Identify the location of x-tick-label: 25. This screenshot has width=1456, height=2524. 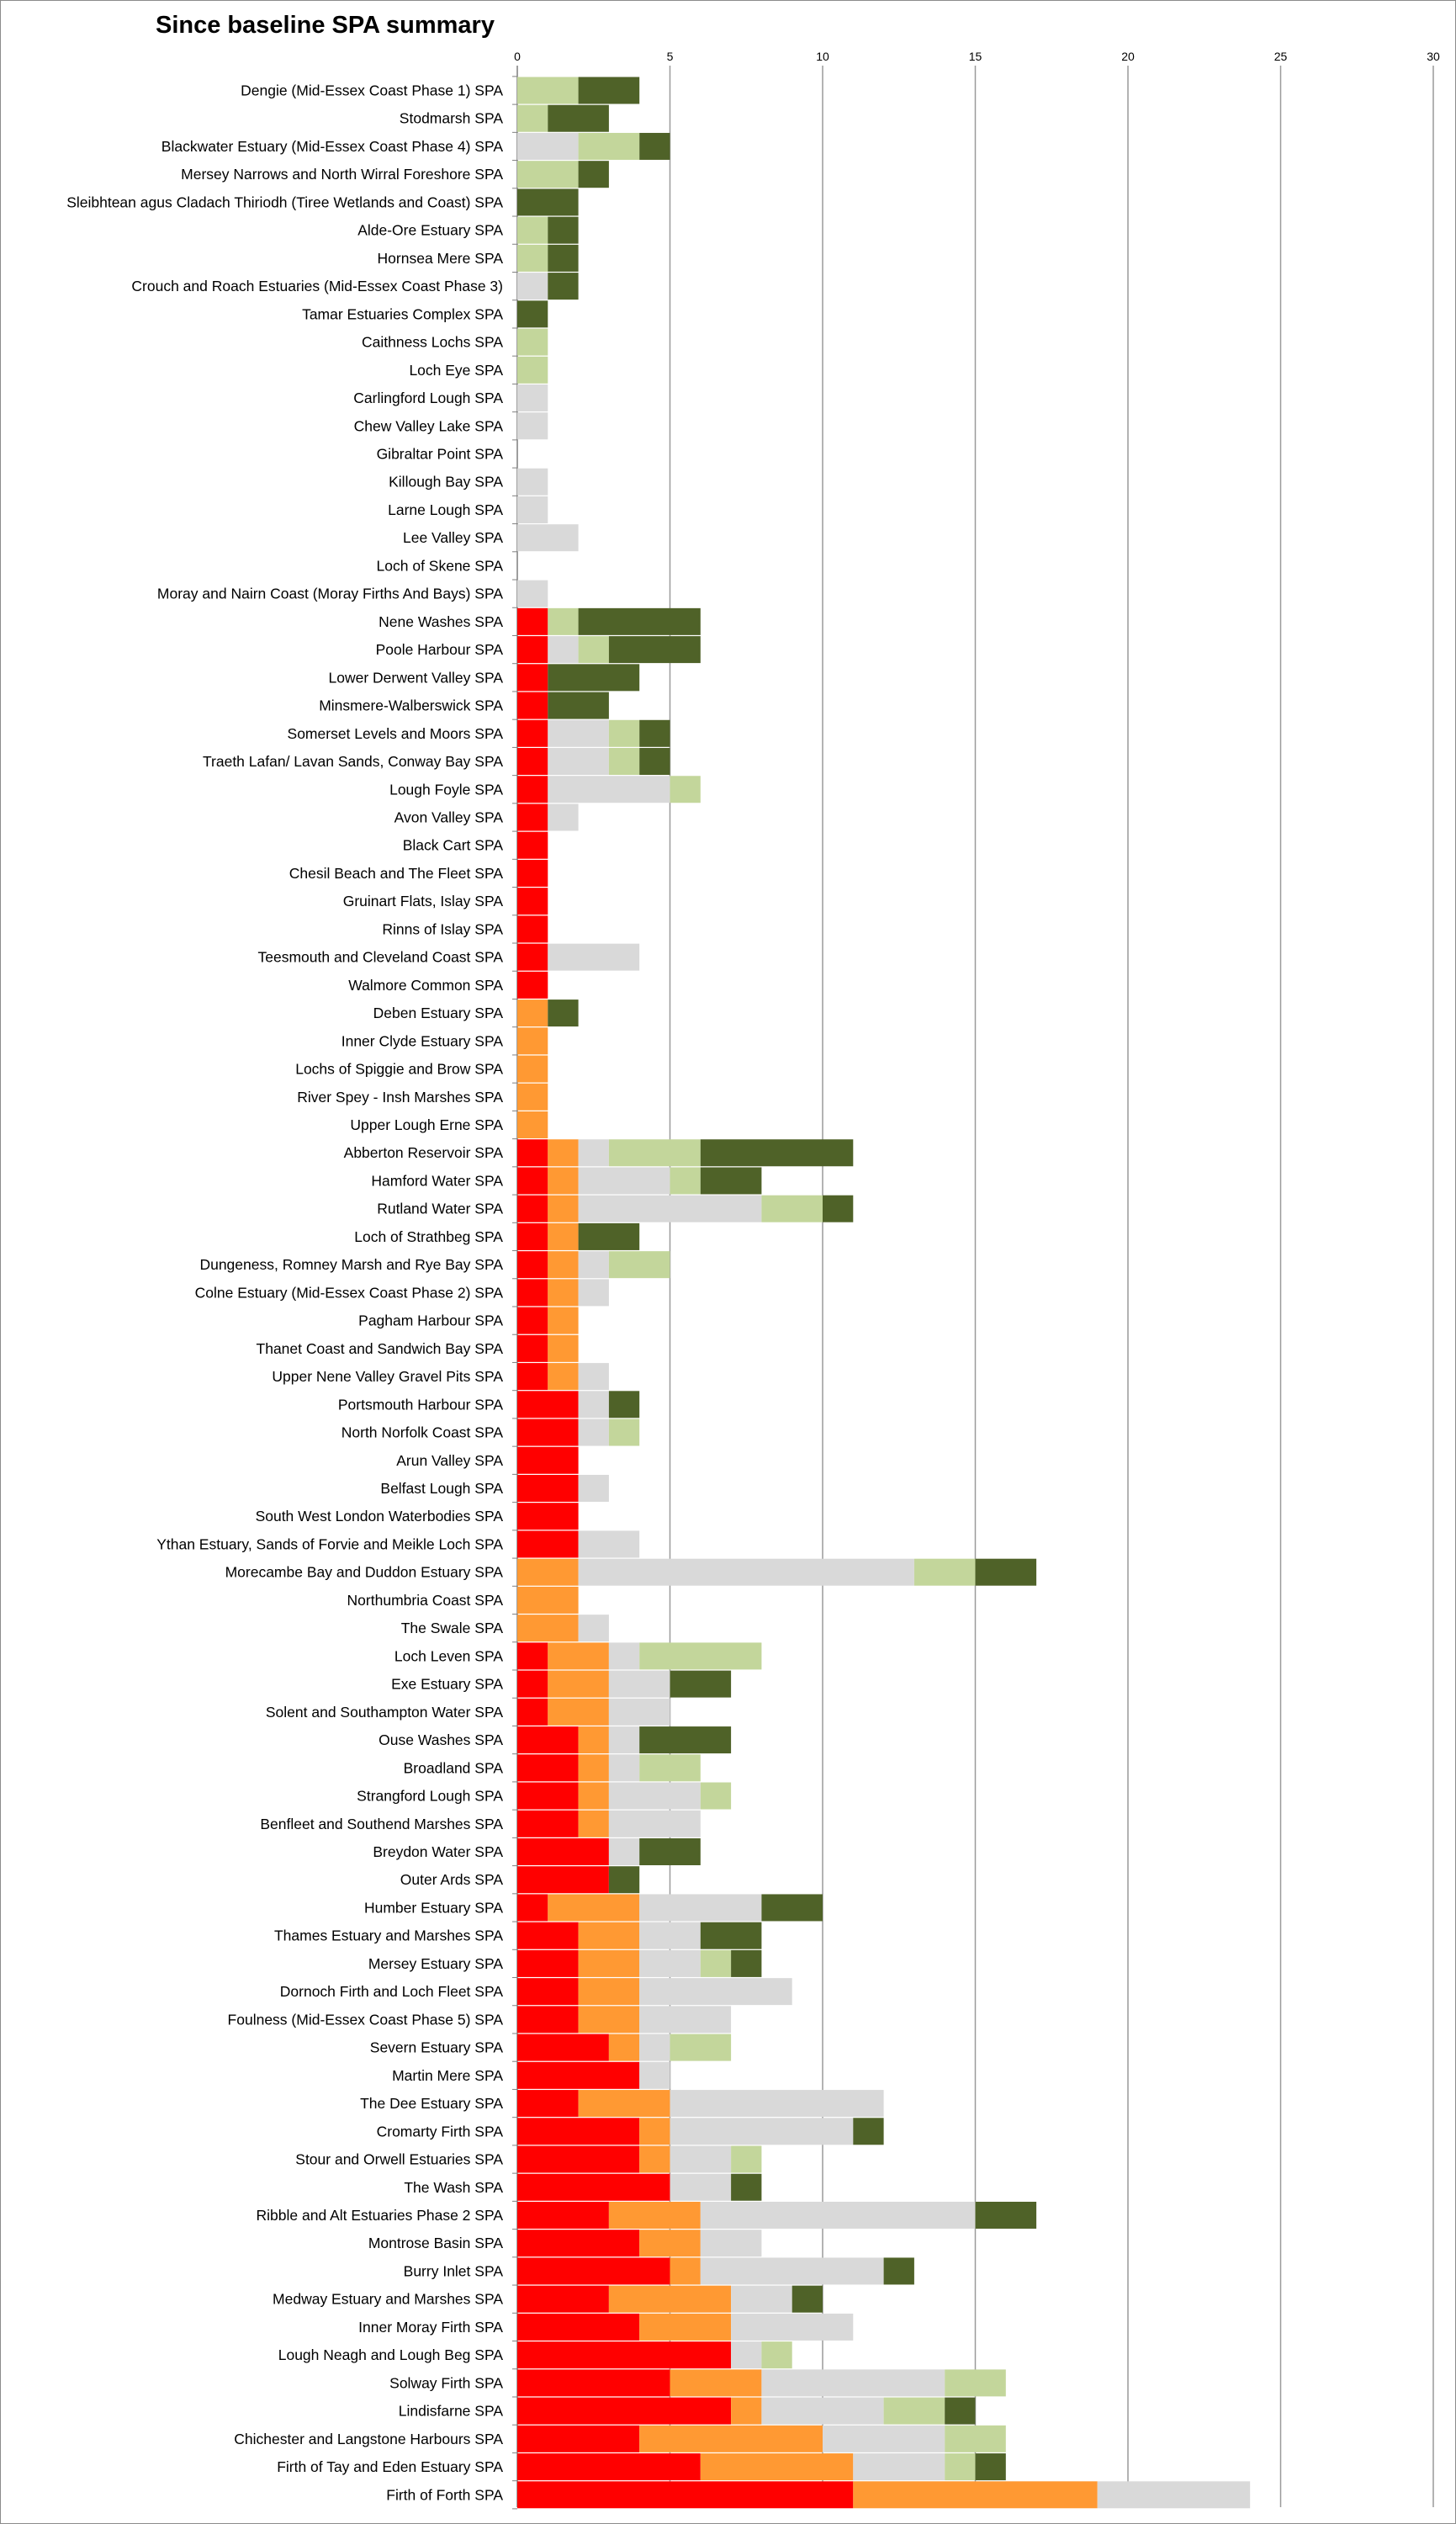
(1281, 56).